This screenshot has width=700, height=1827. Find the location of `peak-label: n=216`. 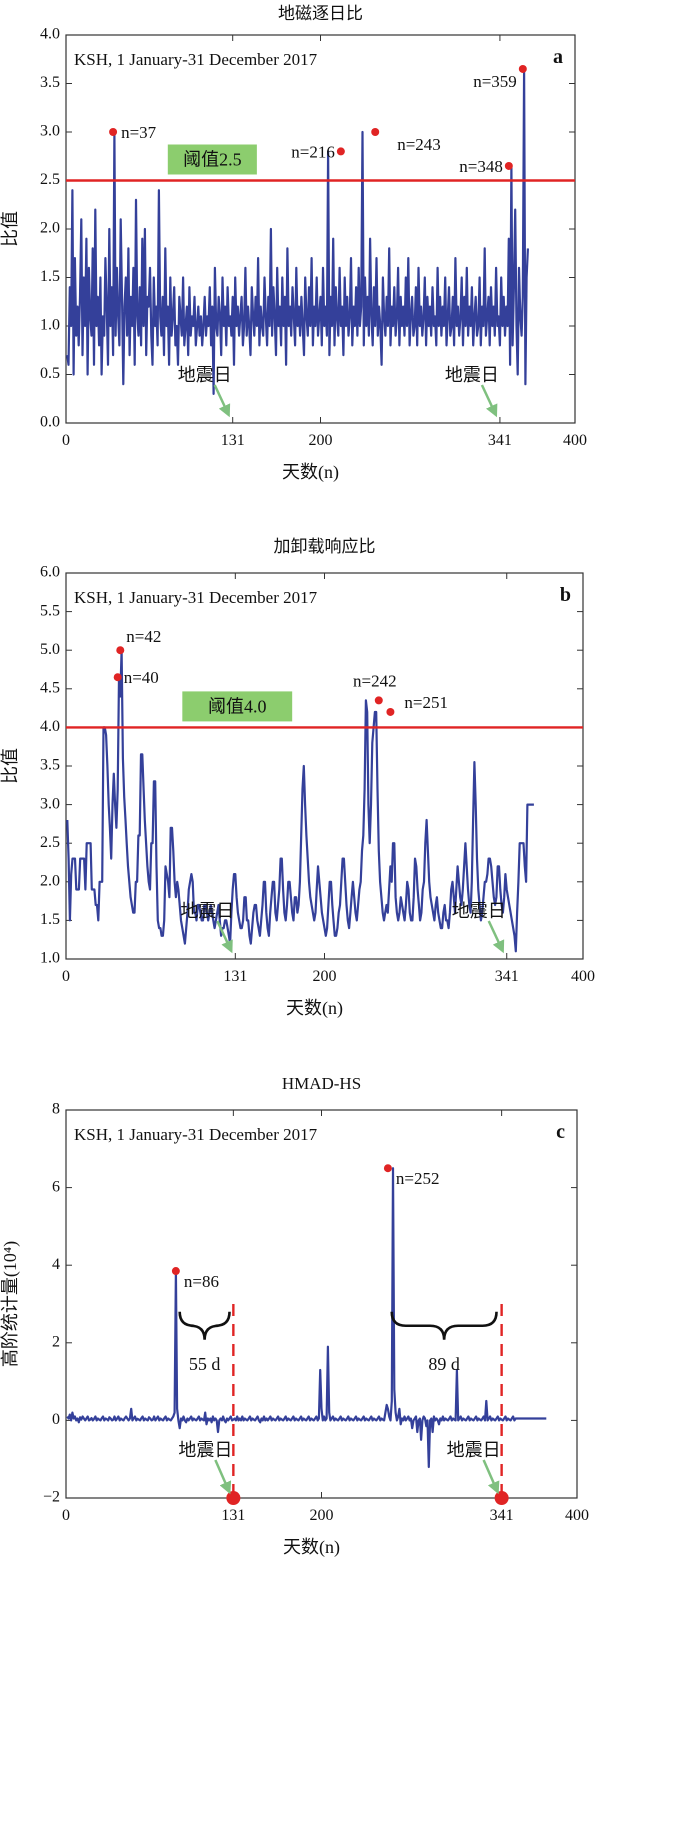

peak-label: n=216 is located at coordinates (313, 151).